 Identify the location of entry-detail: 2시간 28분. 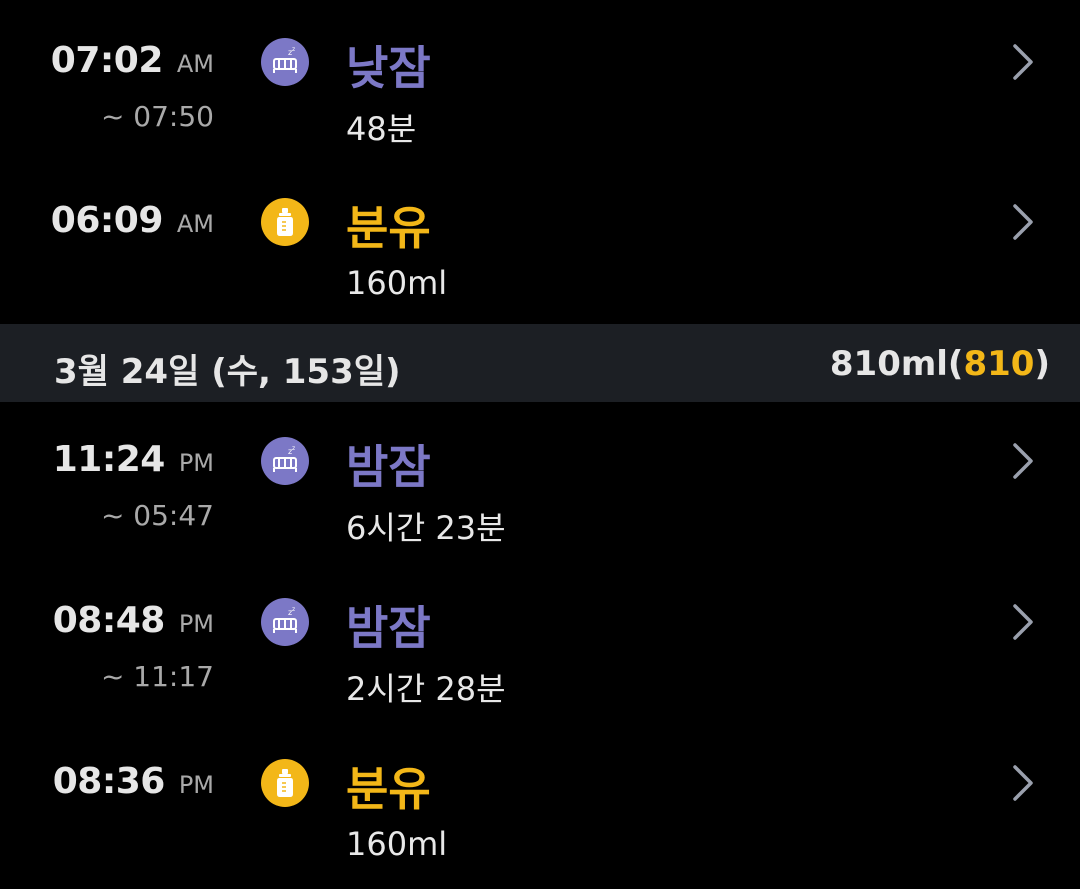
(426, 689).